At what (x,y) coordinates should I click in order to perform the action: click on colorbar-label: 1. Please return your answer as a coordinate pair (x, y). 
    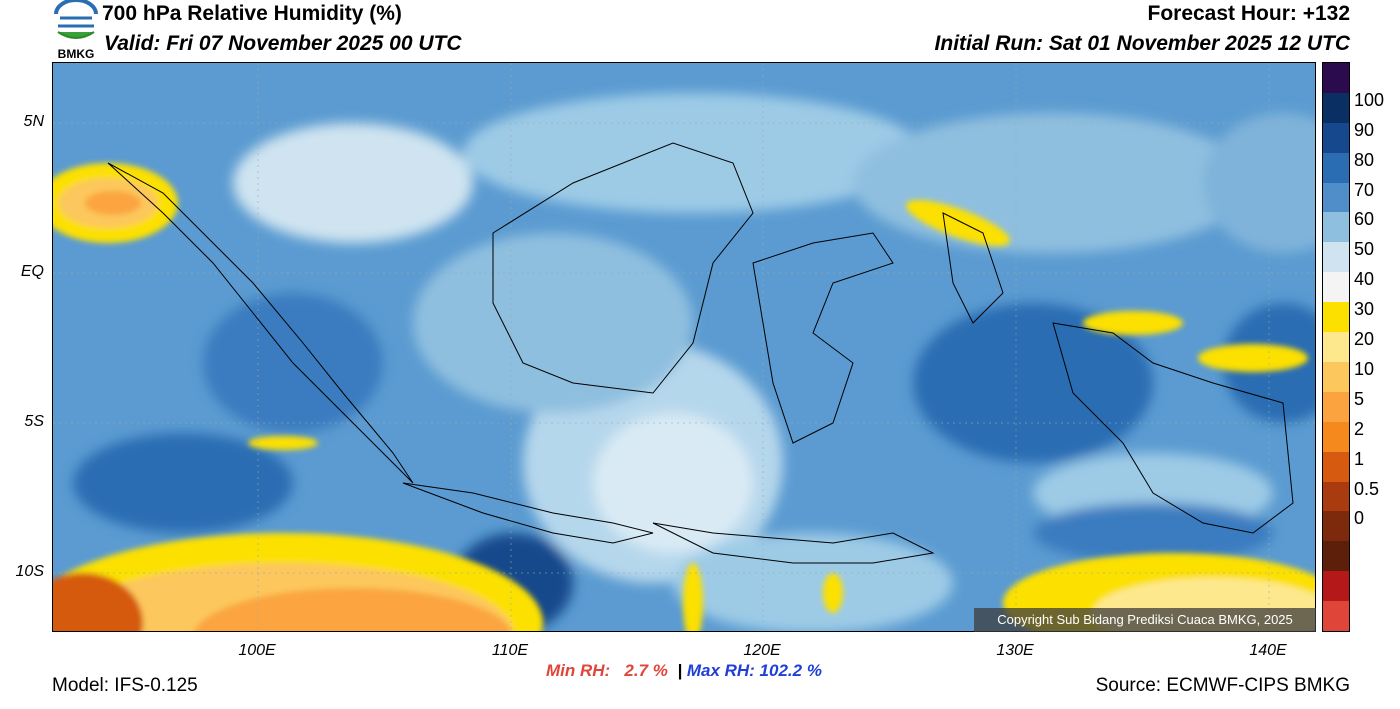
    Looking at the image, I should click on (1359, 458).